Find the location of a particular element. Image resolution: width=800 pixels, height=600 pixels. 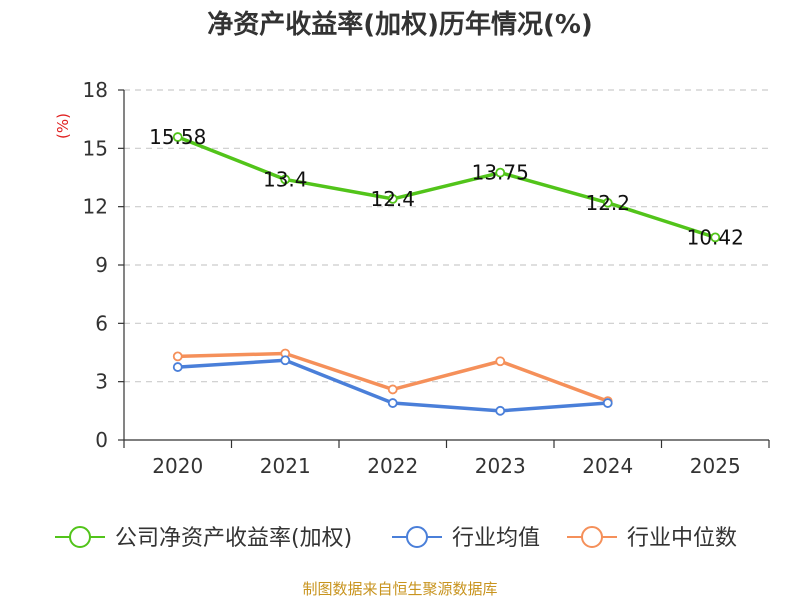

y-axis-unit-label: (%) is located at coordinates (63, 126).